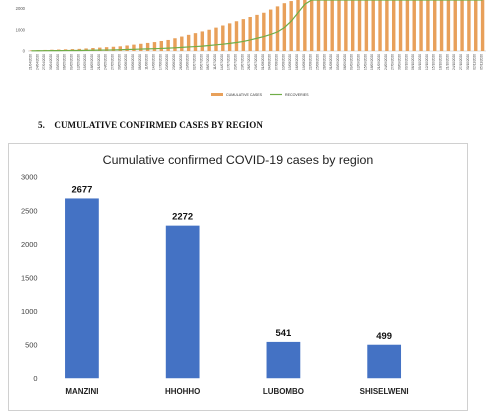 The image size is (497, 418). What do you see at coordinates (270, 62) in the screenshot?
I see `top-x-tick-label: 04/08/2020` at bounding box center [270, 62].